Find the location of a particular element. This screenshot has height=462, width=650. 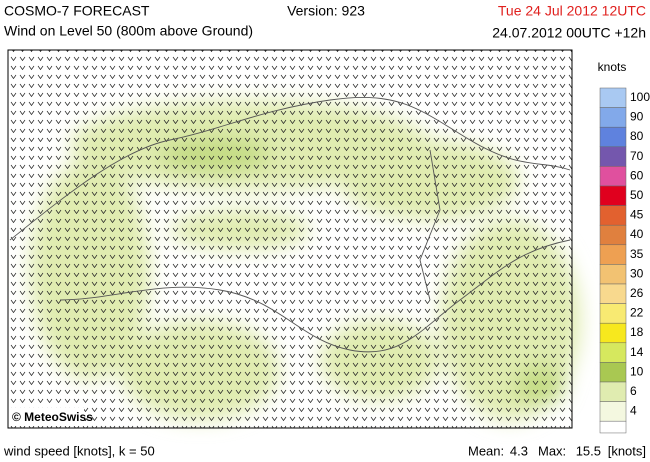

legend: 100 90 80 70 60 50 45 40 35 30 26 22 18 14 10 6 4 is located at coordinates (624, 260).